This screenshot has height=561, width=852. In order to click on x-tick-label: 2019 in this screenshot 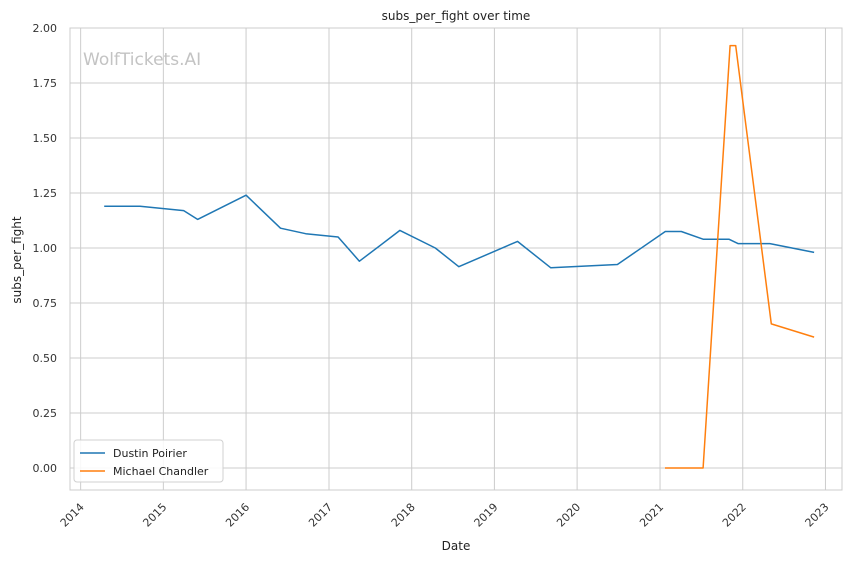, I will do `click(486, 515)`.